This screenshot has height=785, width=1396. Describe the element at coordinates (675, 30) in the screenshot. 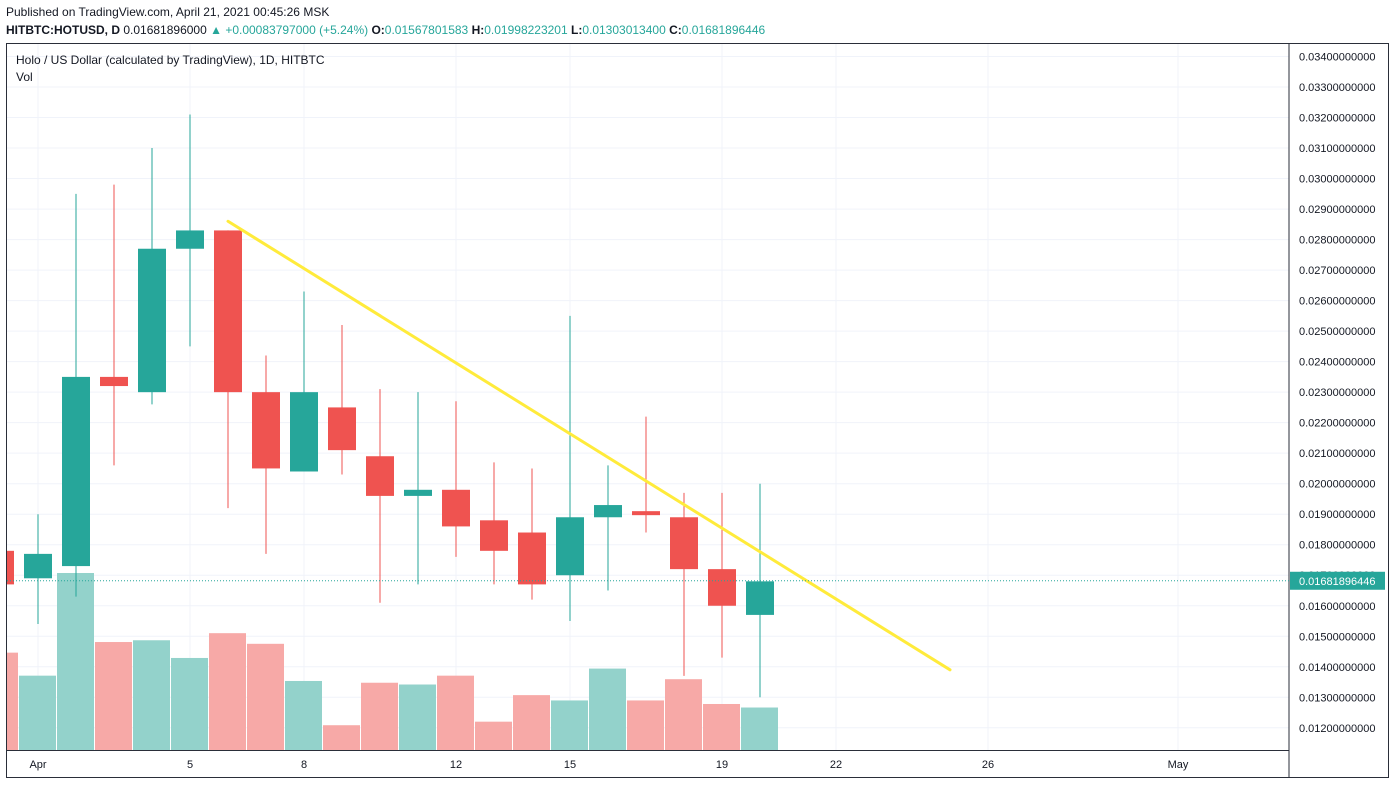

I see `close-label: C:` at that location.